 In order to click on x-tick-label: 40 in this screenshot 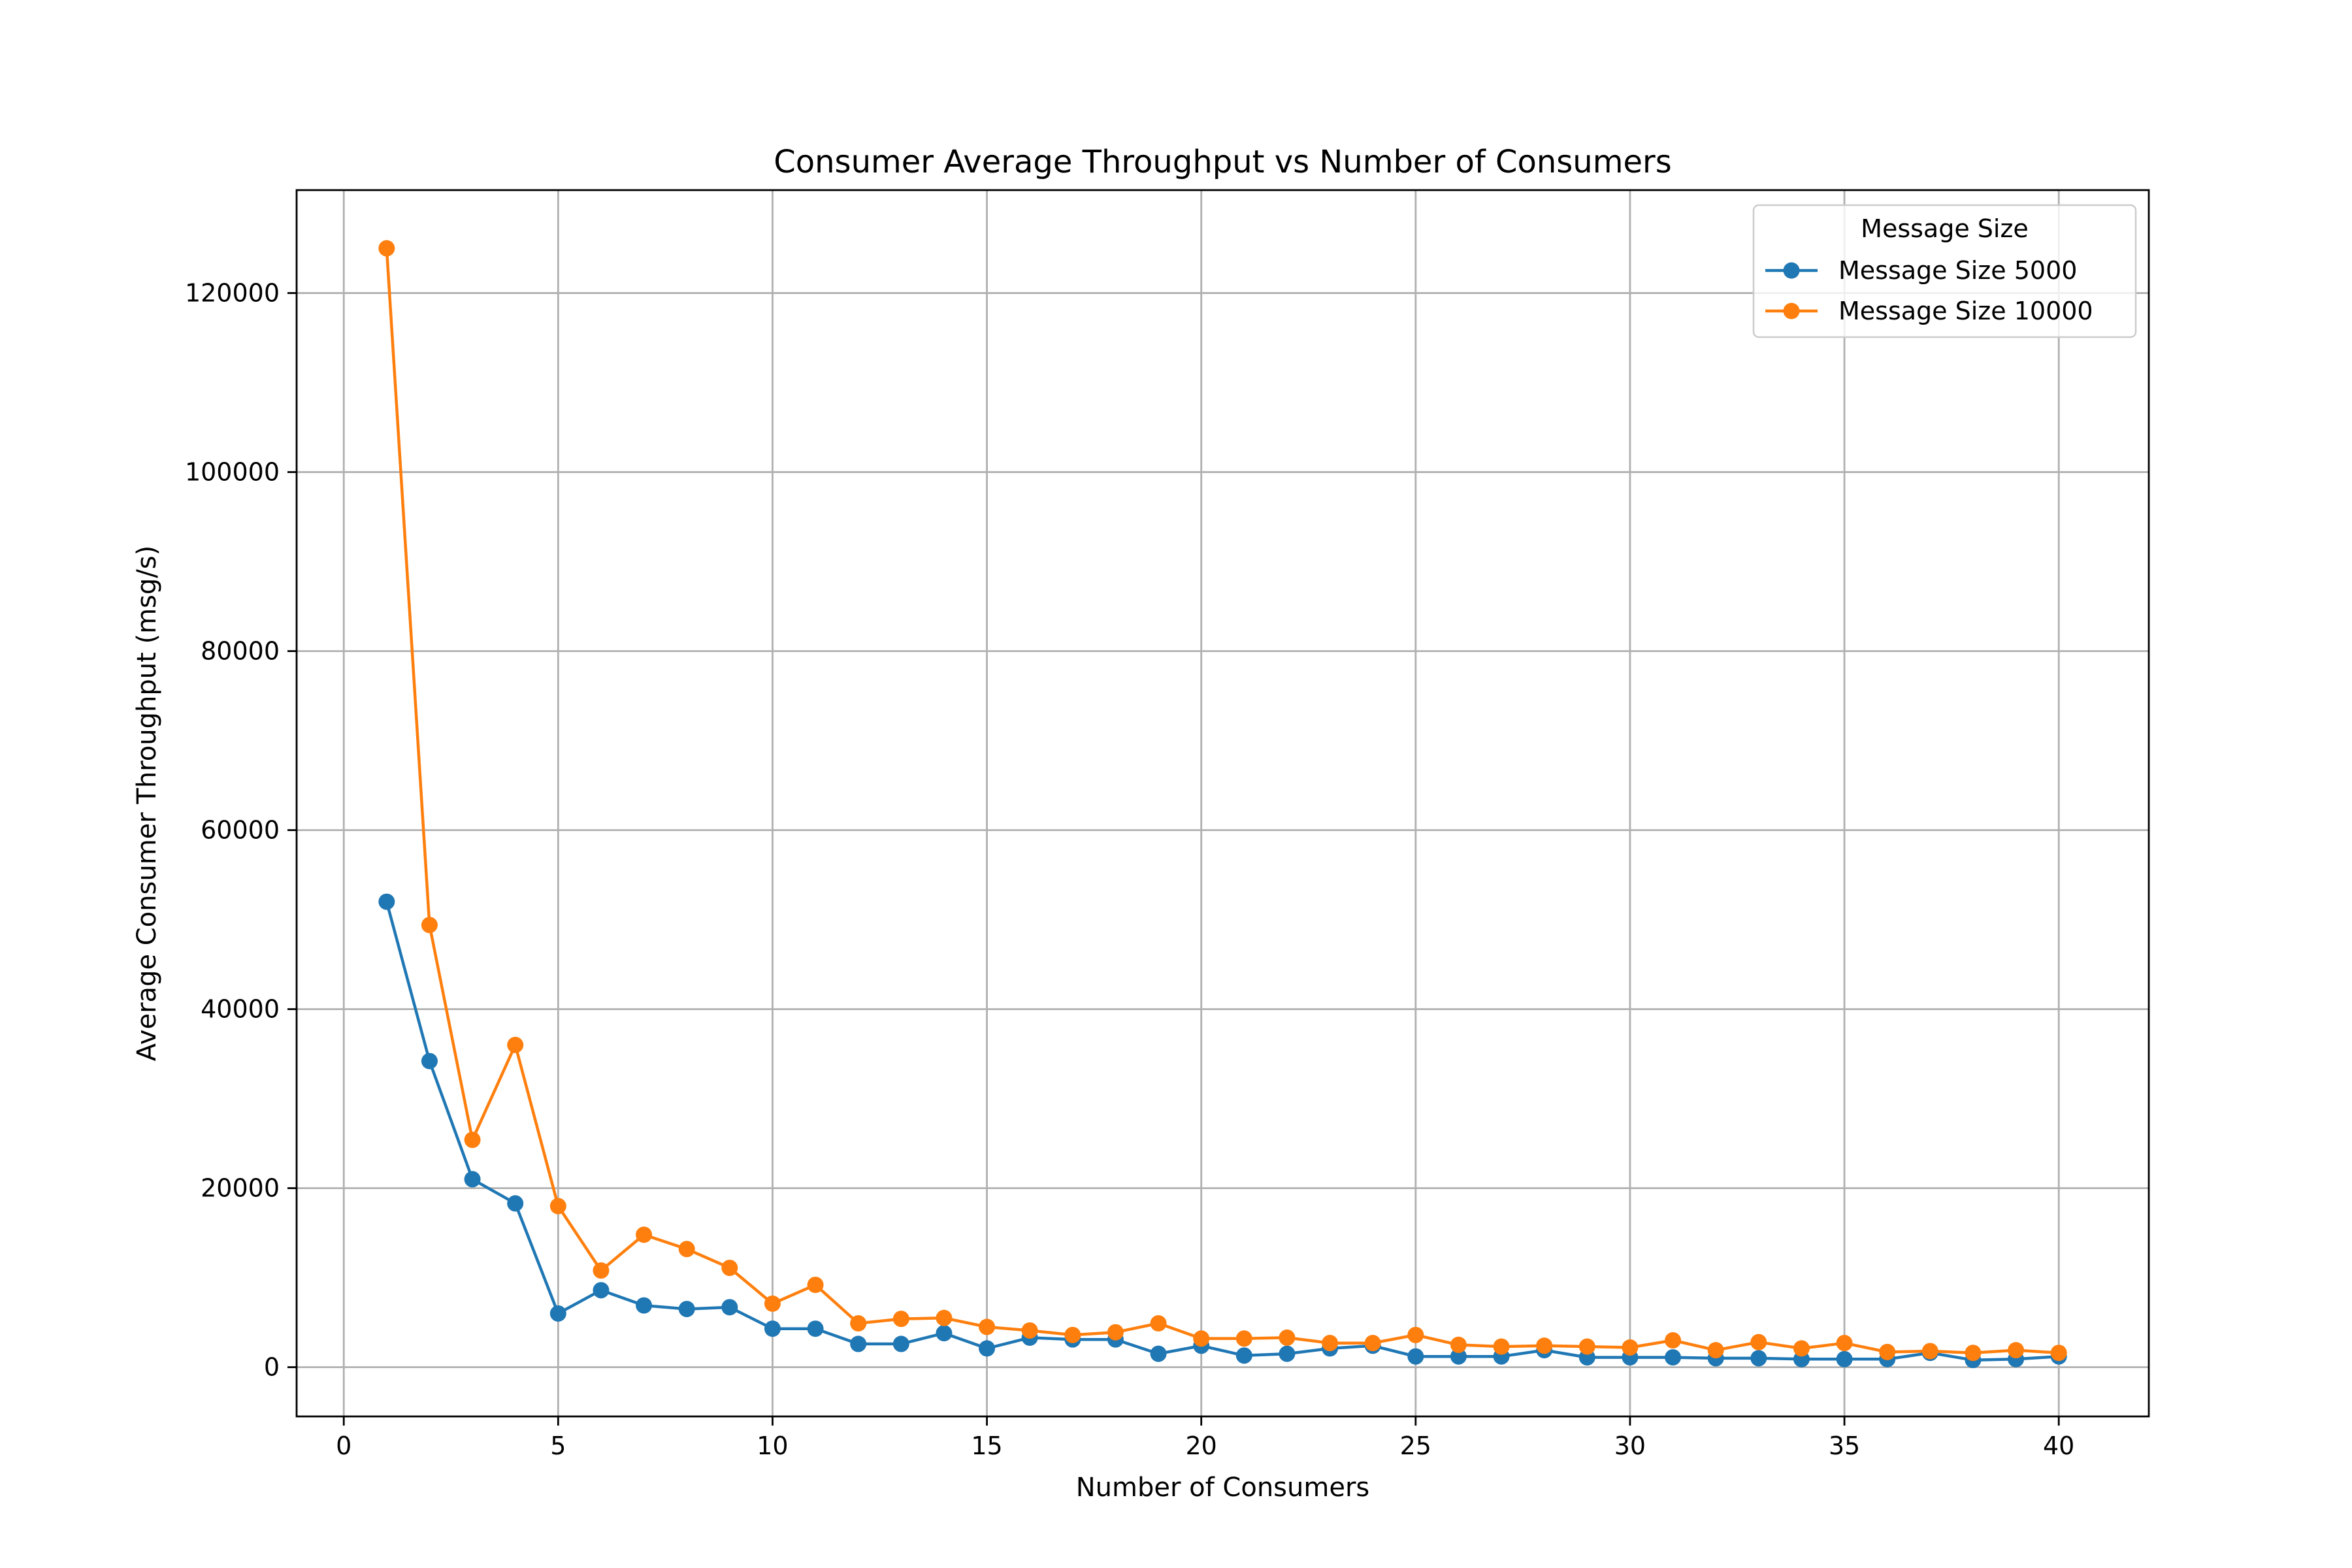, I will do `click(2058, 1445)`.